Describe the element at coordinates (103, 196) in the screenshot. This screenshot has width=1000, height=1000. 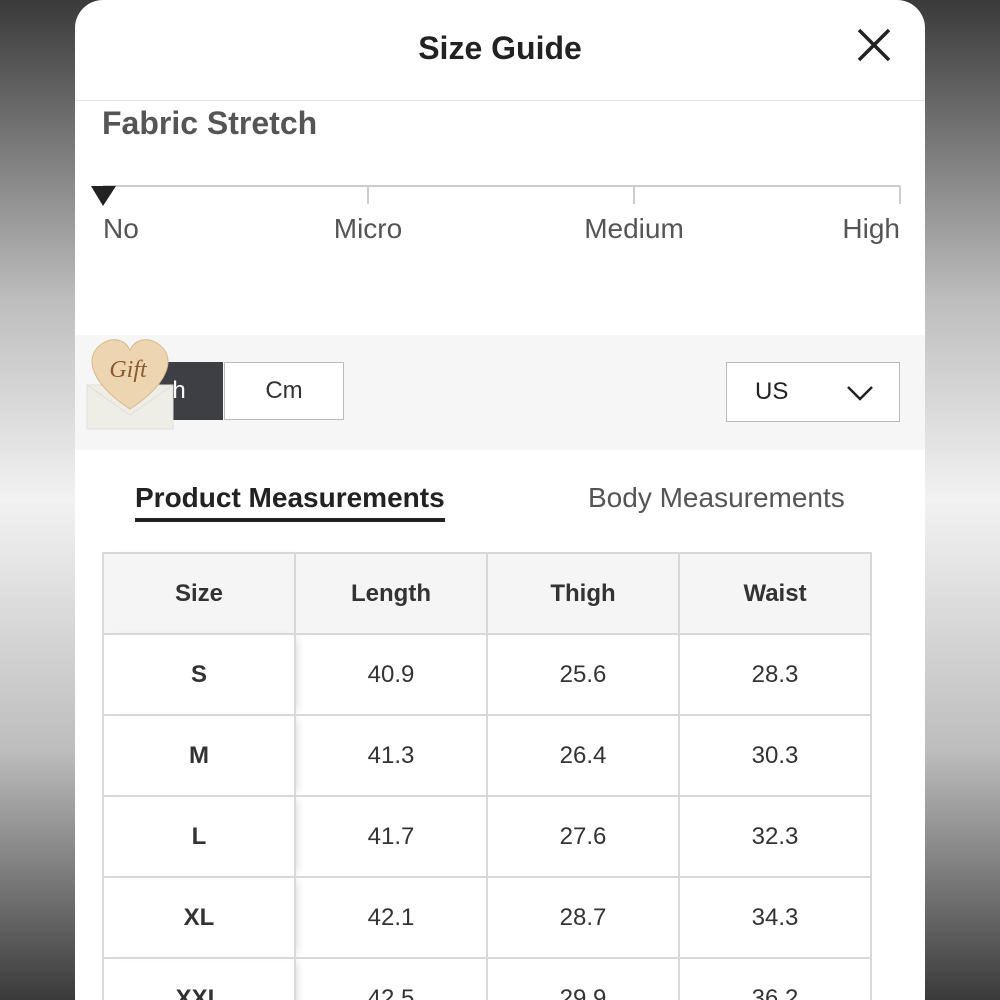
I see `stretch-marker` at that location.